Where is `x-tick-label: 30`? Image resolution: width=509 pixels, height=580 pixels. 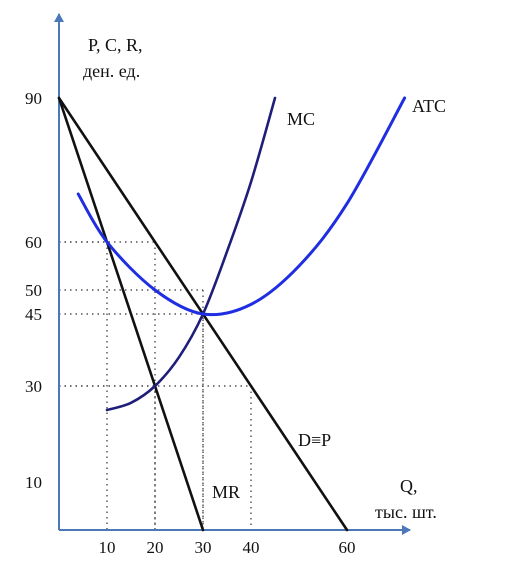
x-tick-label: 30 is located at coordinates (203, 547).